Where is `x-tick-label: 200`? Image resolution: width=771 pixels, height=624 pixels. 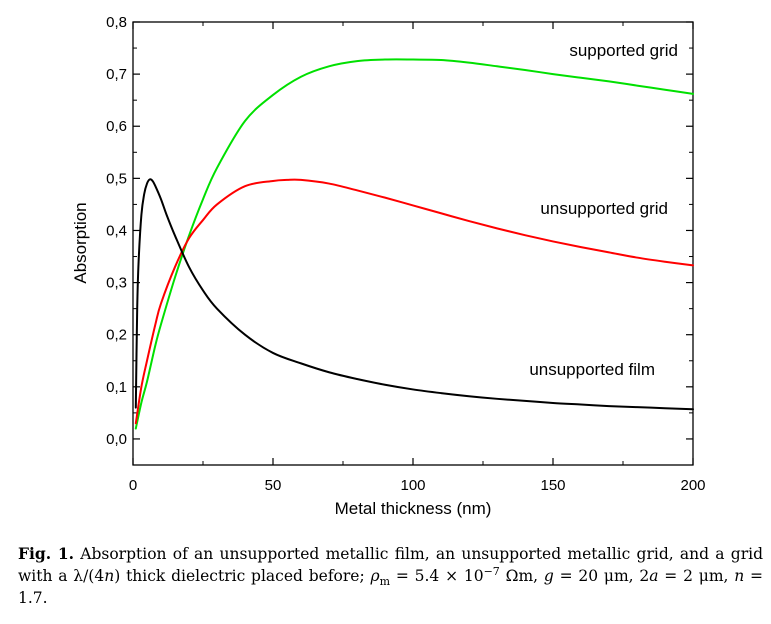 x-tick-label: 200 is located at coordinates (692, 485).